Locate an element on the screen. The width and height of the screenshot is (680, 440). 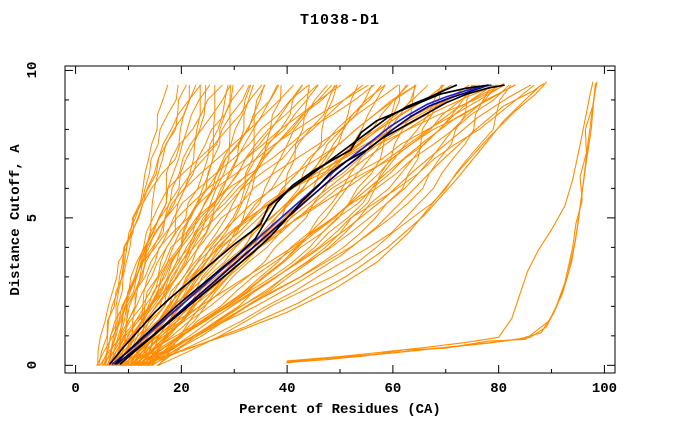
x-tick-label: 20 is located at coordinates (181, 389).